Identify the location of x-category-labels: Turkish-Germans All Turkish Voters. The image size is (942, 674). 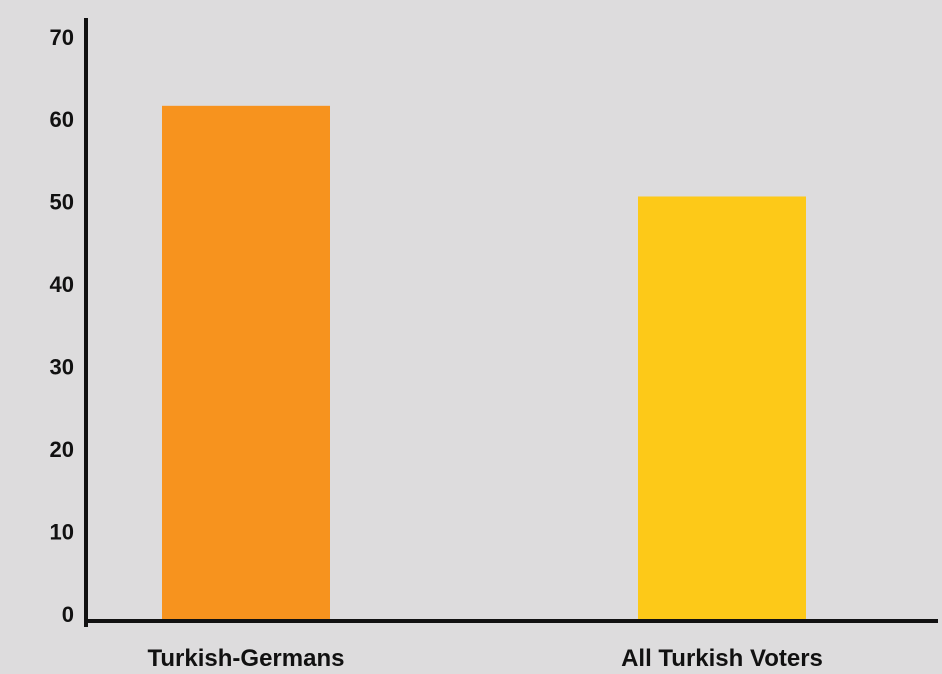
(485, 658).